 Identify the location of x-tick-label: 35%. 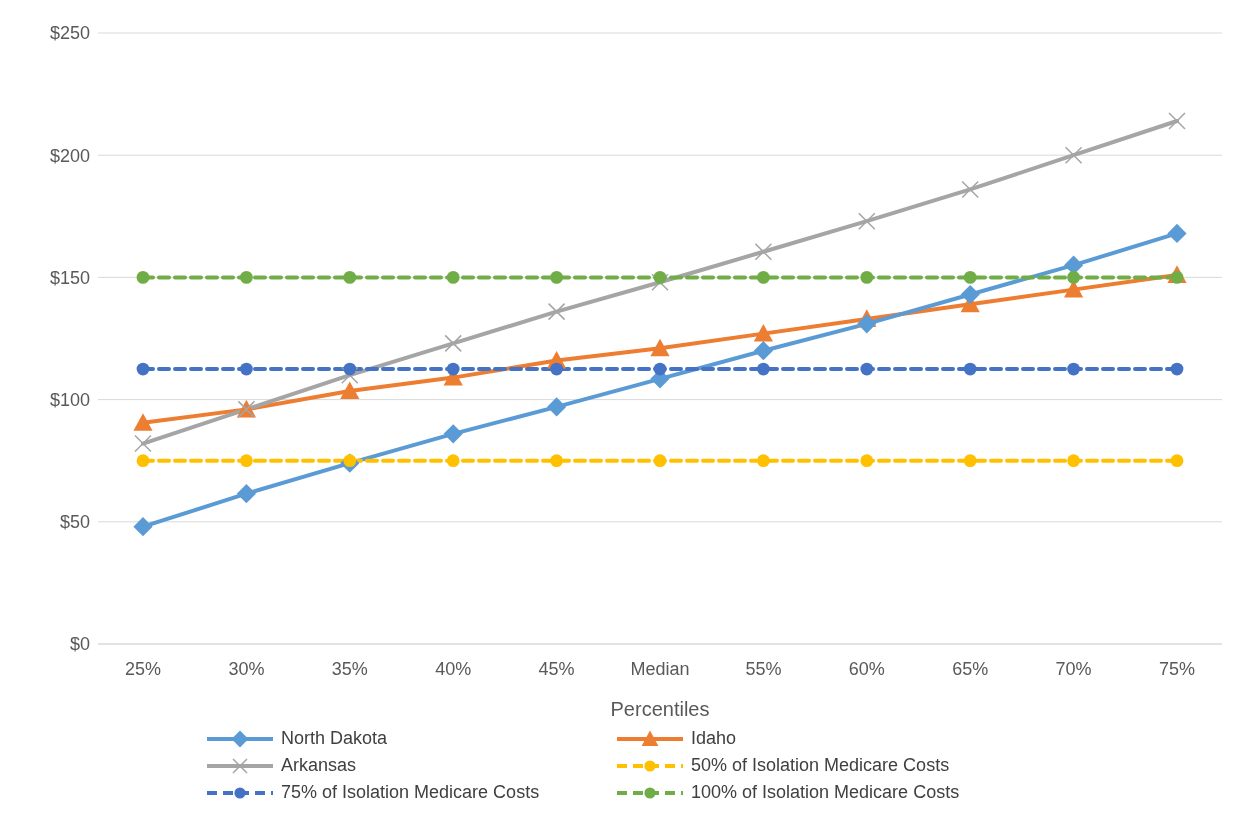
(349, 668).